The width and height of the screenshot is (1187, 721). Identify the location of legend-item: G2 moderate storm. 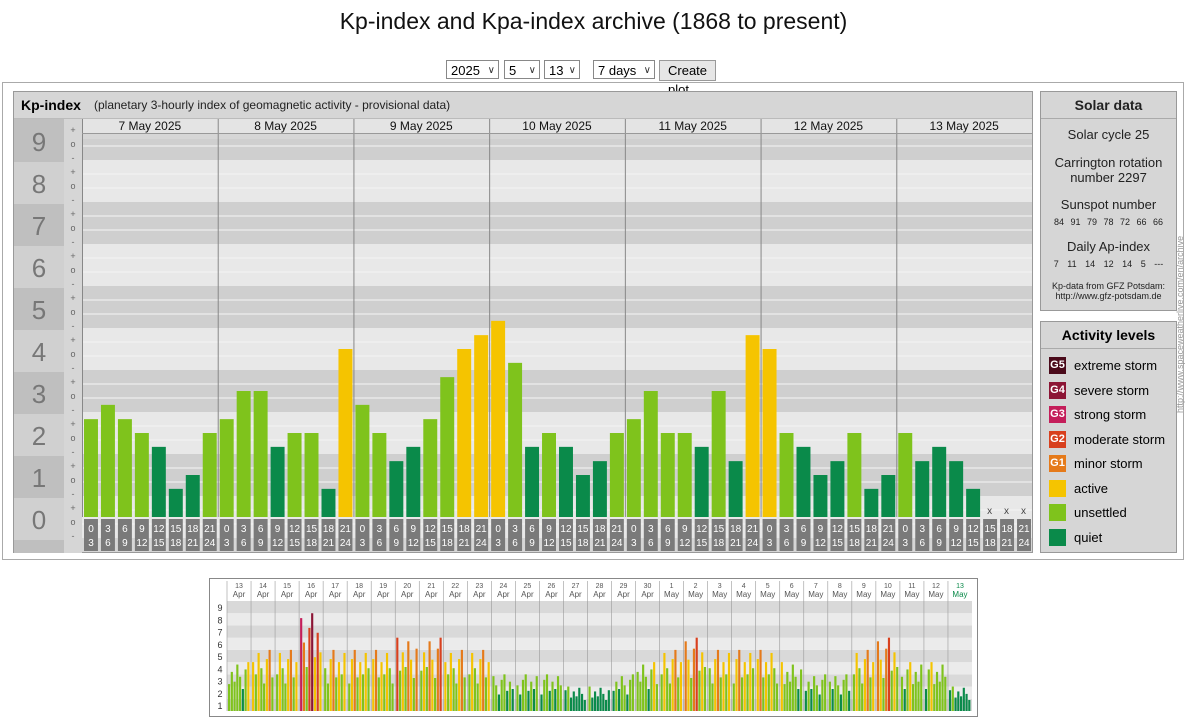
(1111, 439).